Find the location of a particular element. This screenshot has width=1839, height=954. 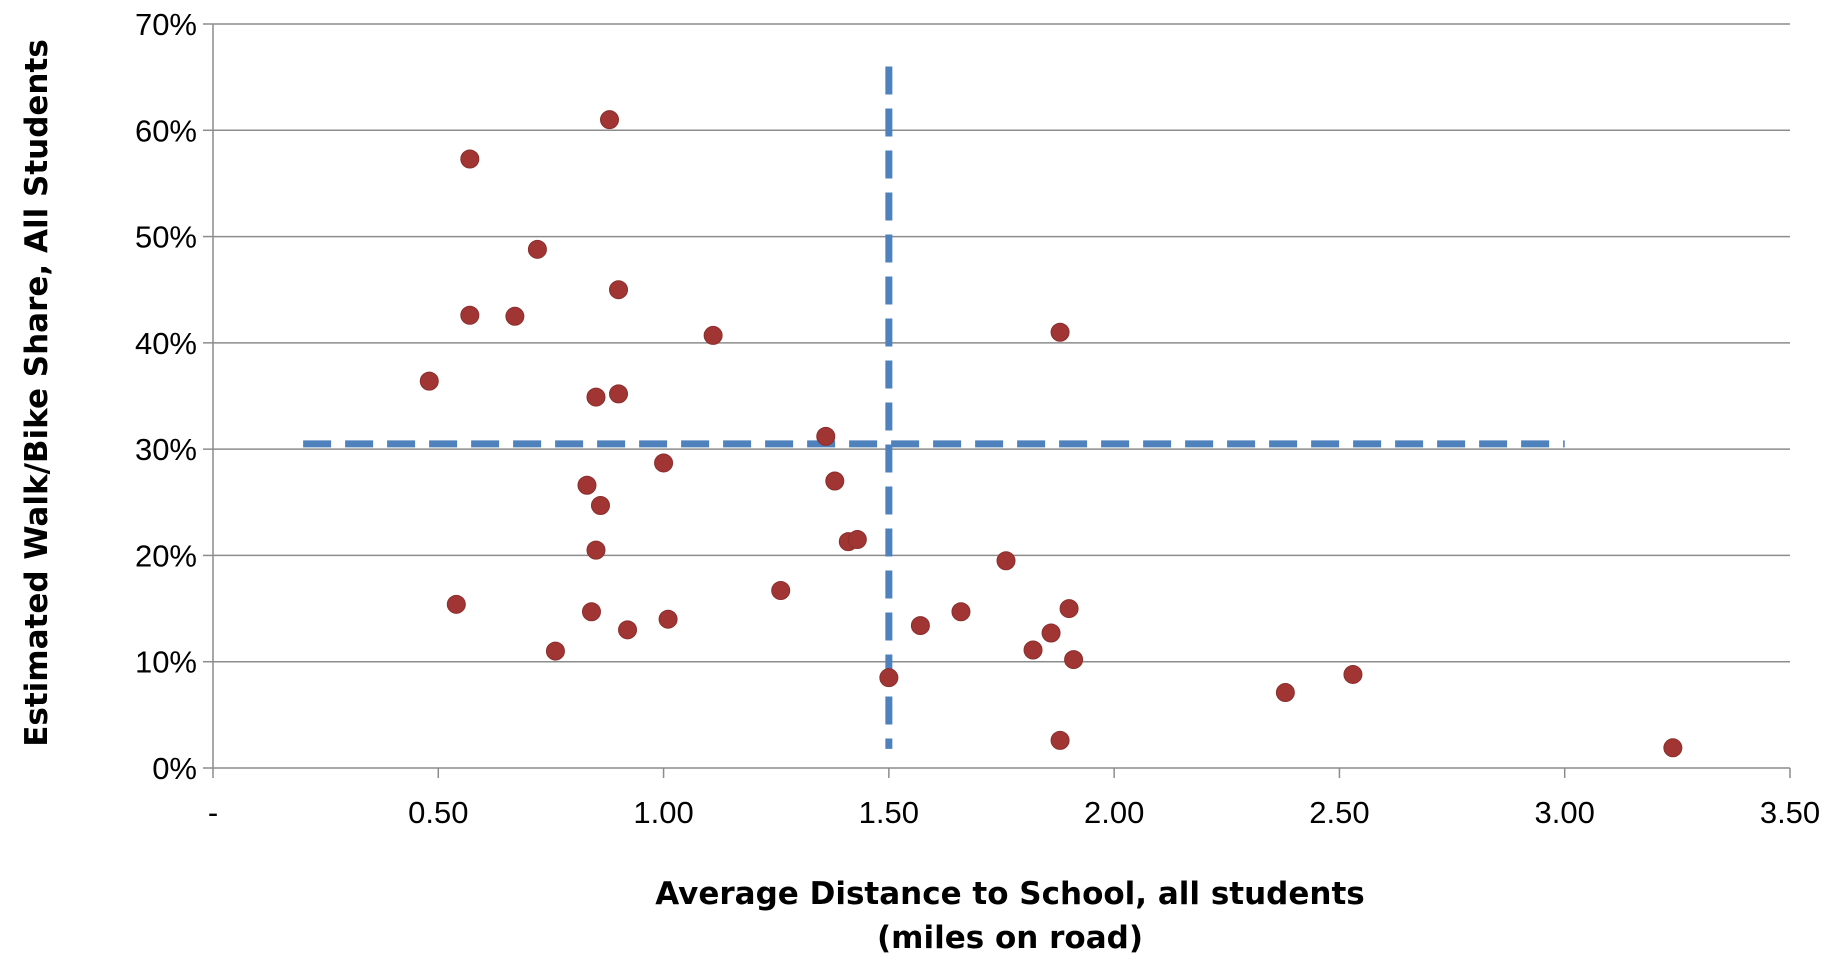

x-axis-title: Average Distance to School, all students is located at coordinates (1009, 894).